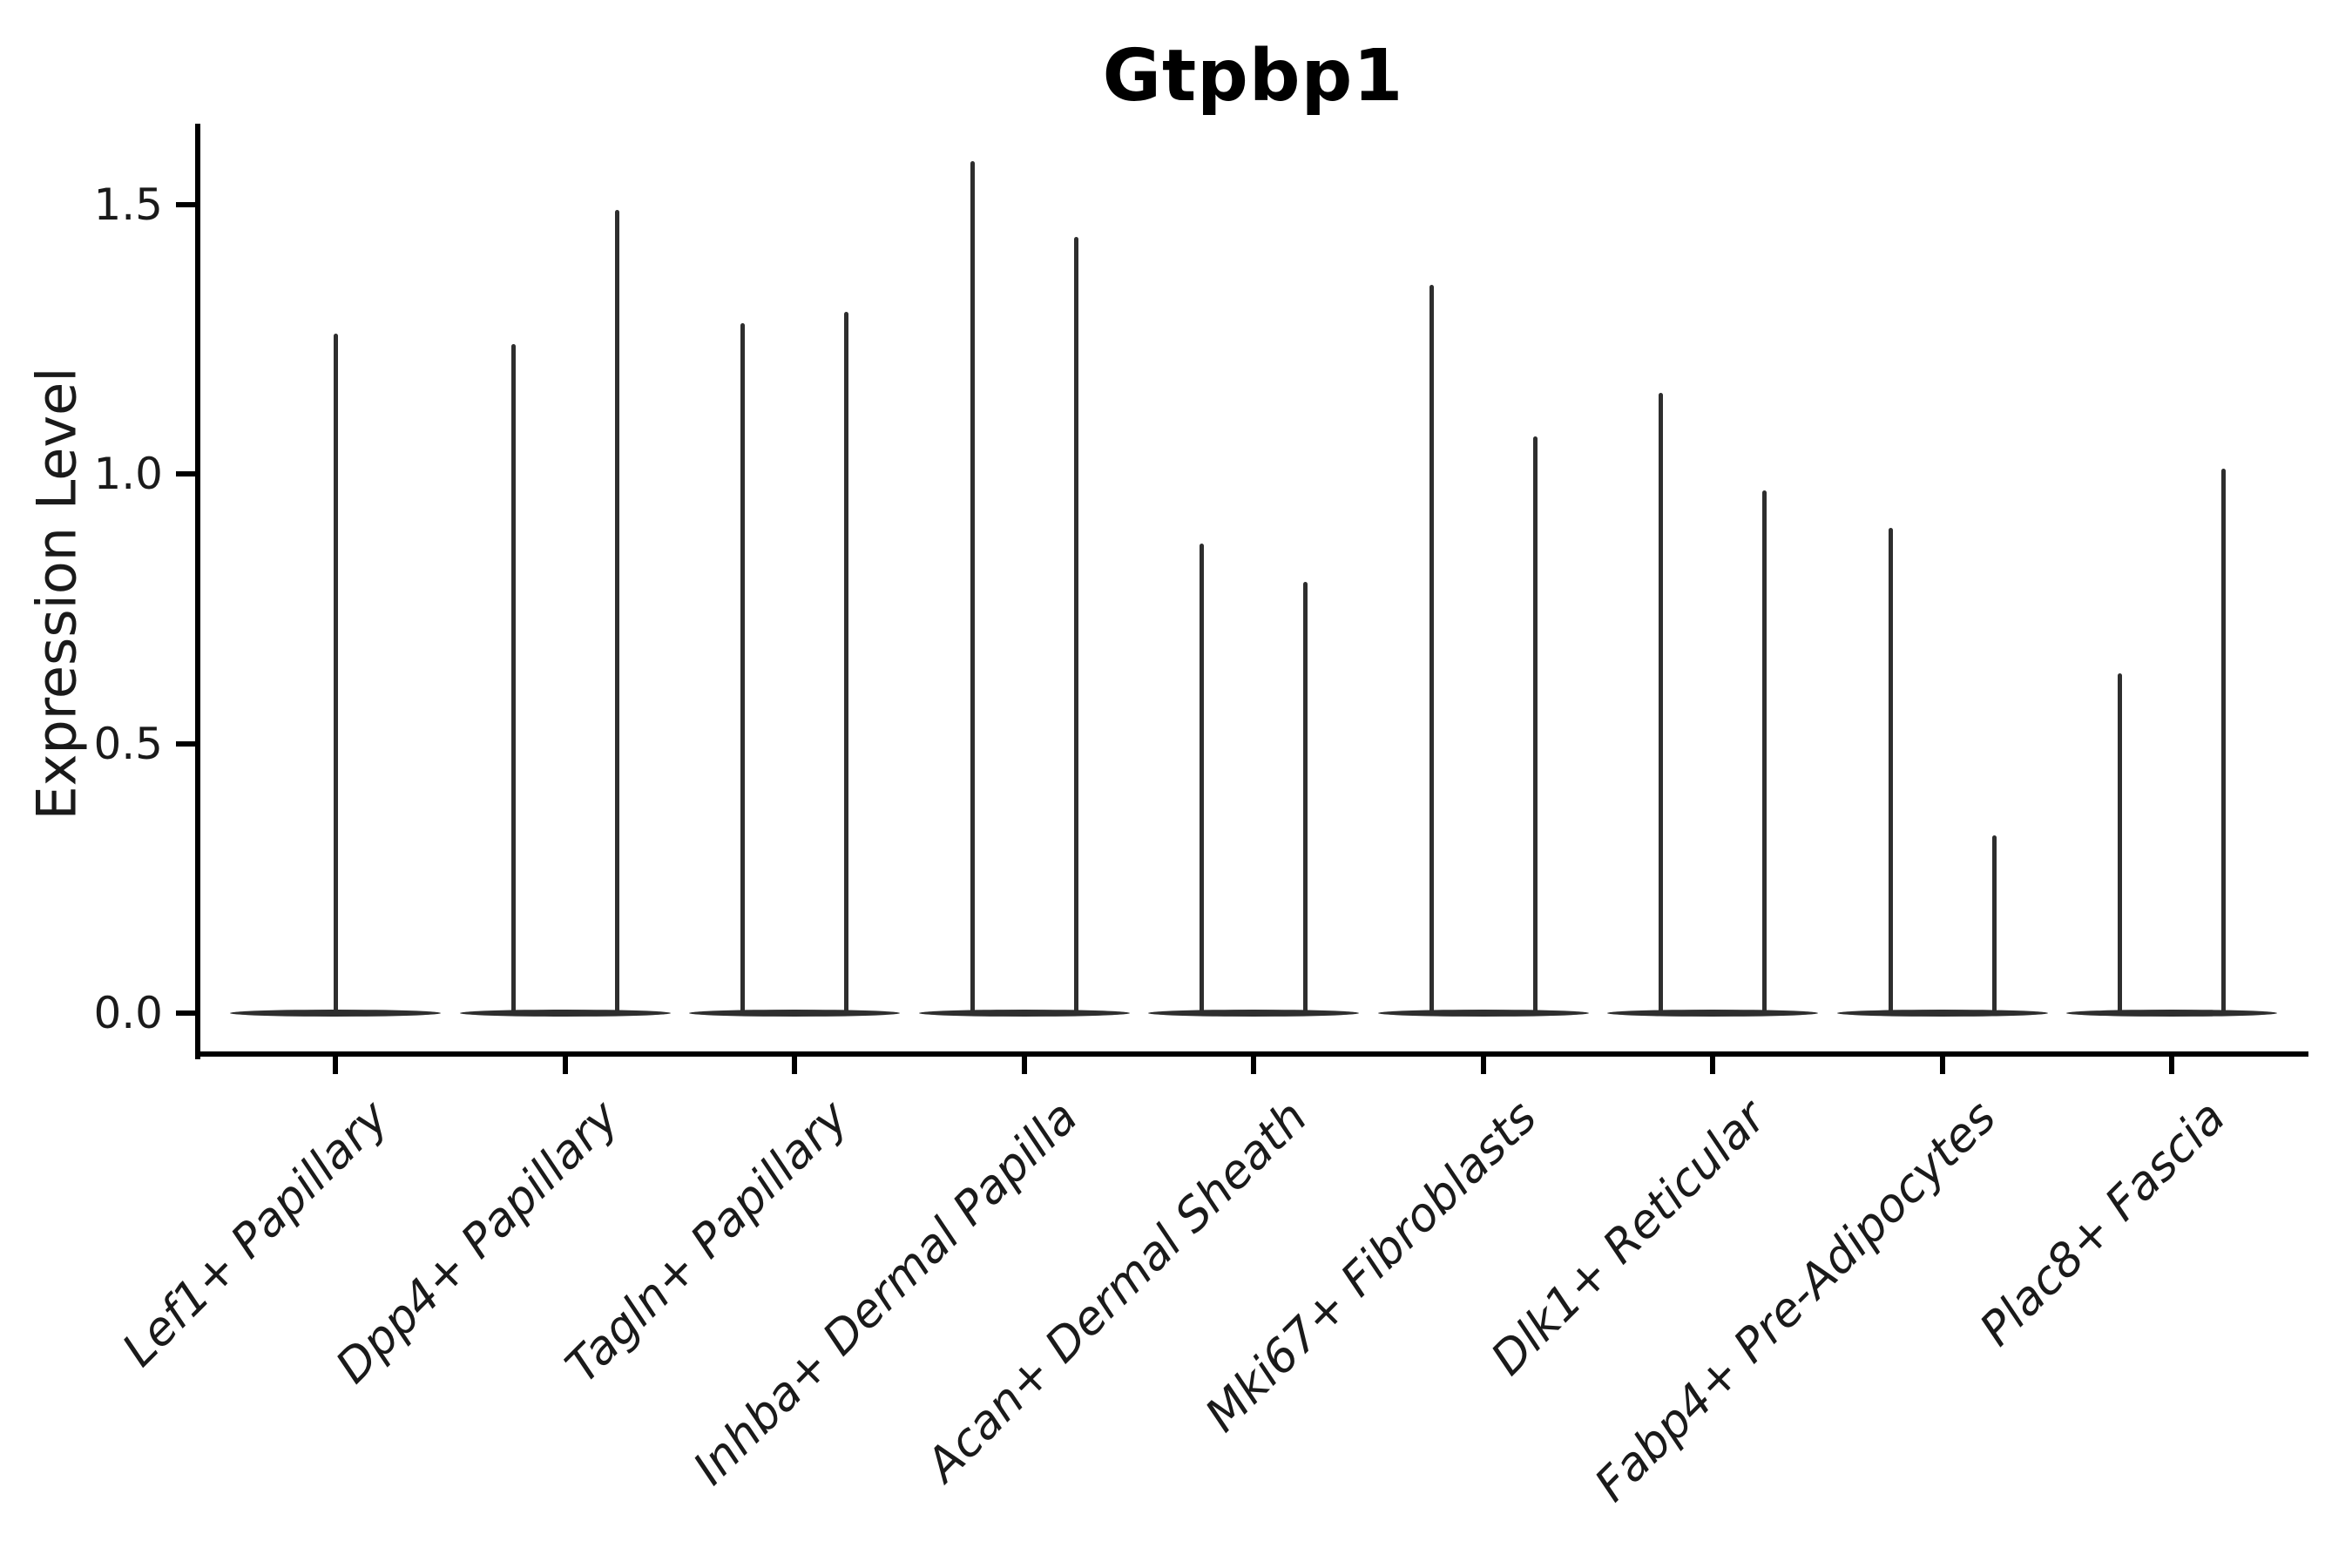  Describe the element at coordinates (128, 204) in the screenshot. I see `y-tick-label: 1.5` at that location.